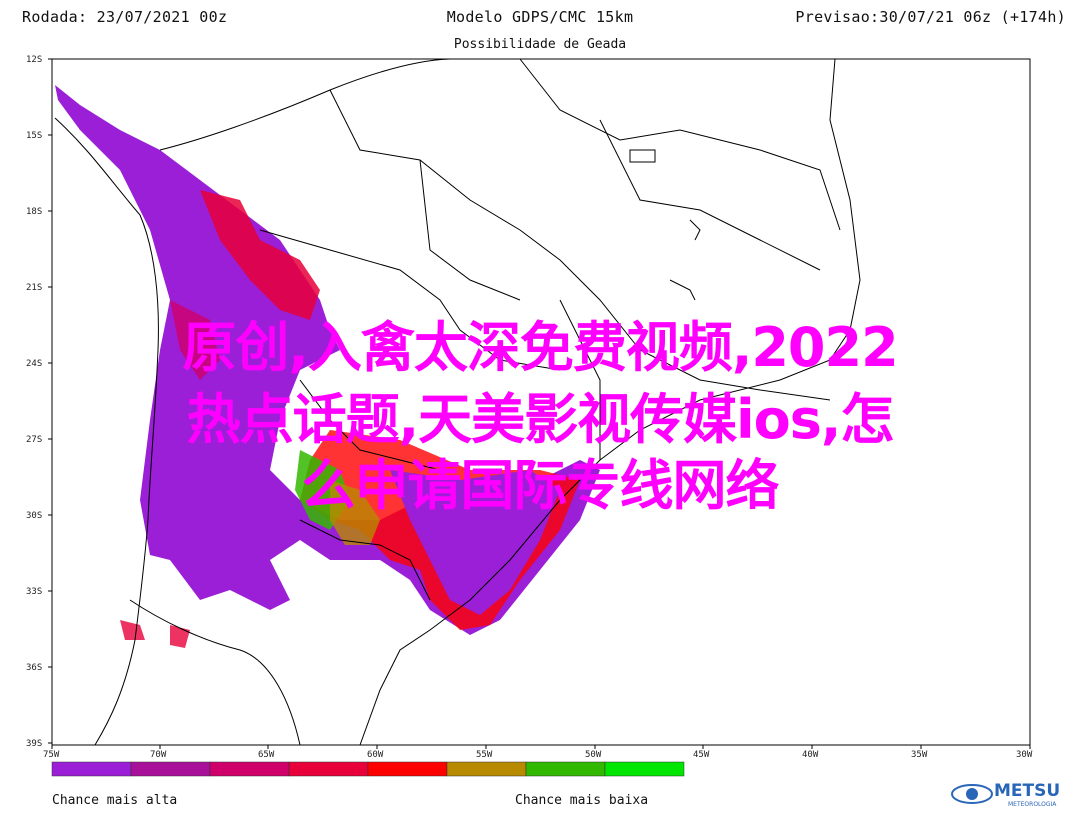 This screenshot has height=813, width=1080. I want to click on lon-label: 50W, so click(593, 755).